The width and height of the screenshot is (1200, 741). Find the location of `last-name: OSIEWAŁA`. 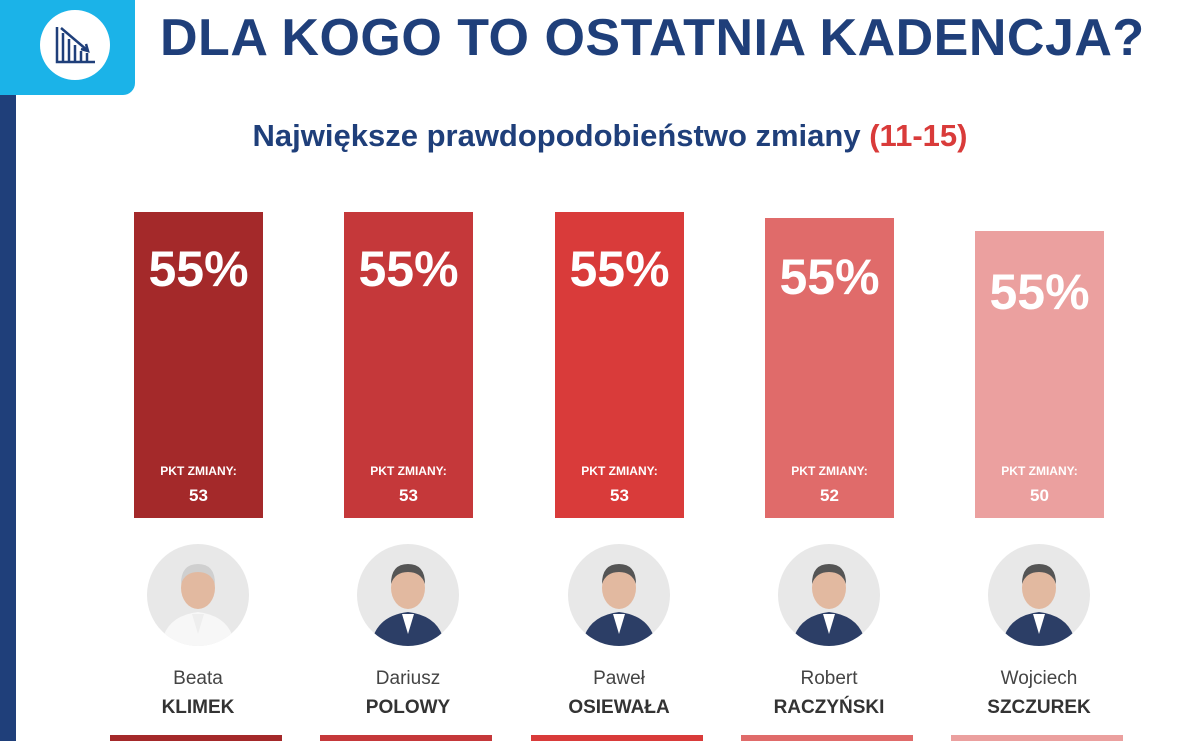

last-name: OSIEWAŁA is located at coordinates (619, 707).